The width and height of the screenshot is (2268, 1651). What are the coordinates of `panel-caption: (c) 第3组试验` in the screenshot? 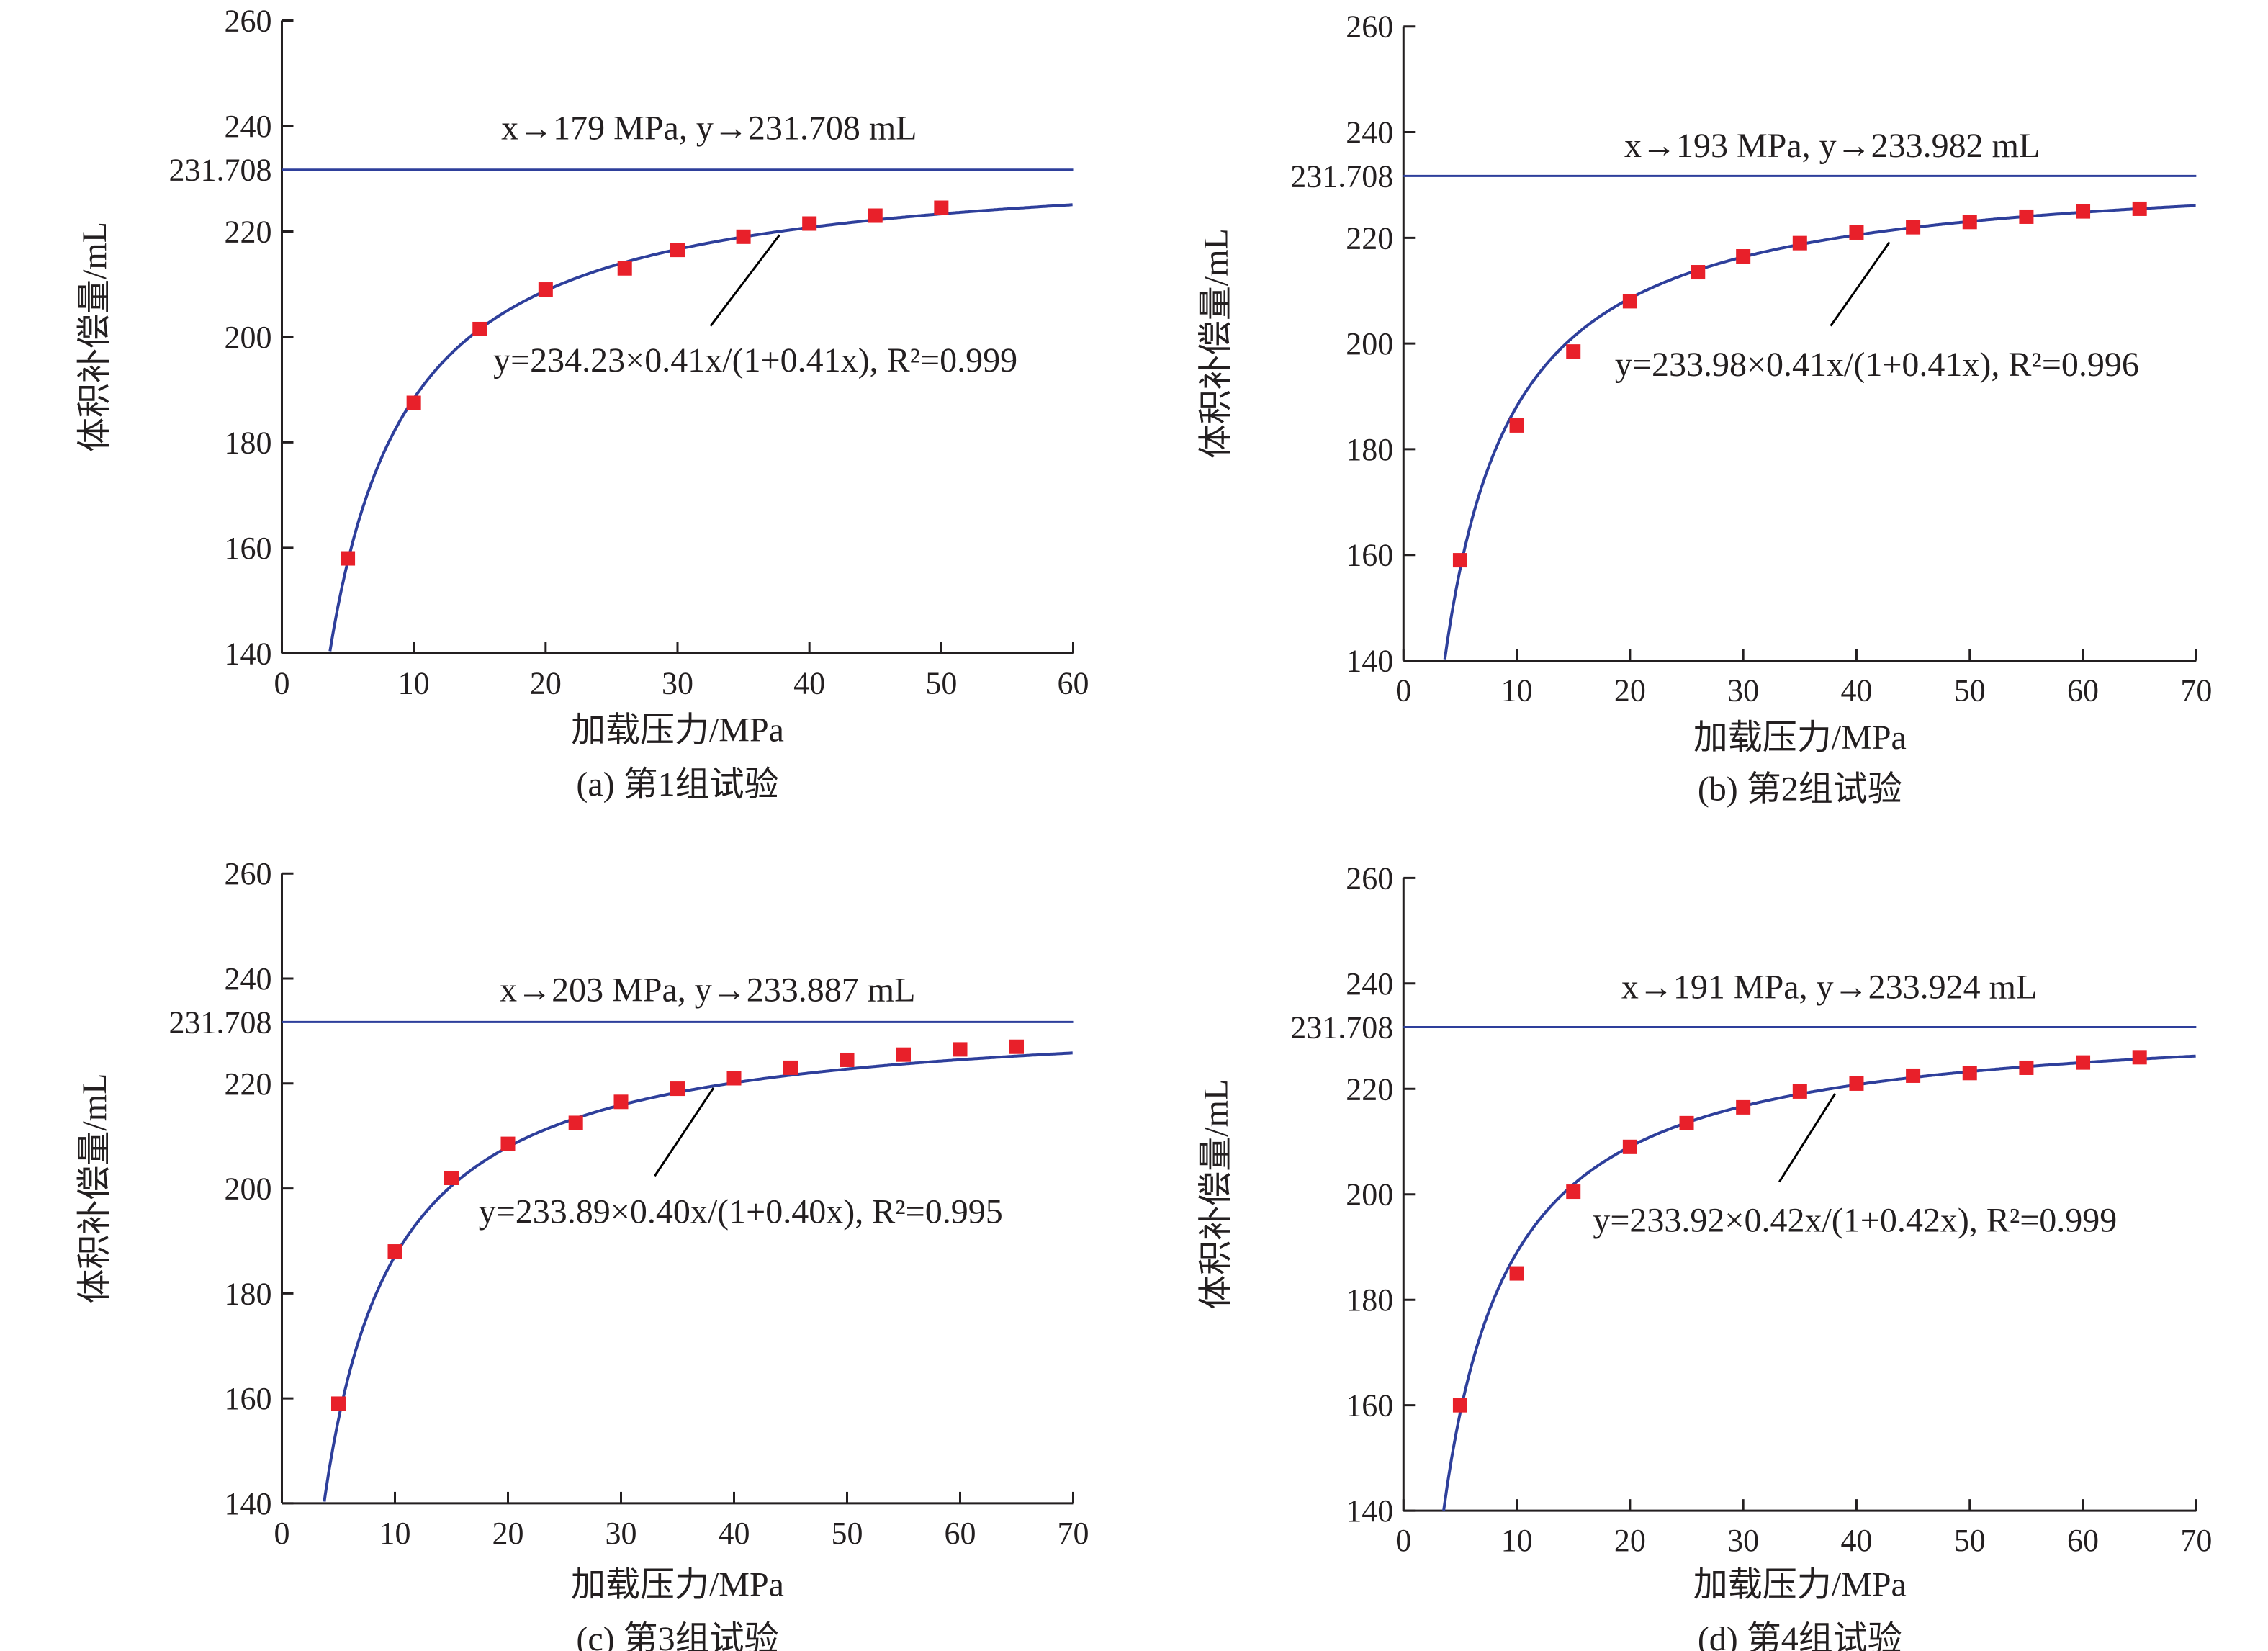 It's located at (677, 1635).